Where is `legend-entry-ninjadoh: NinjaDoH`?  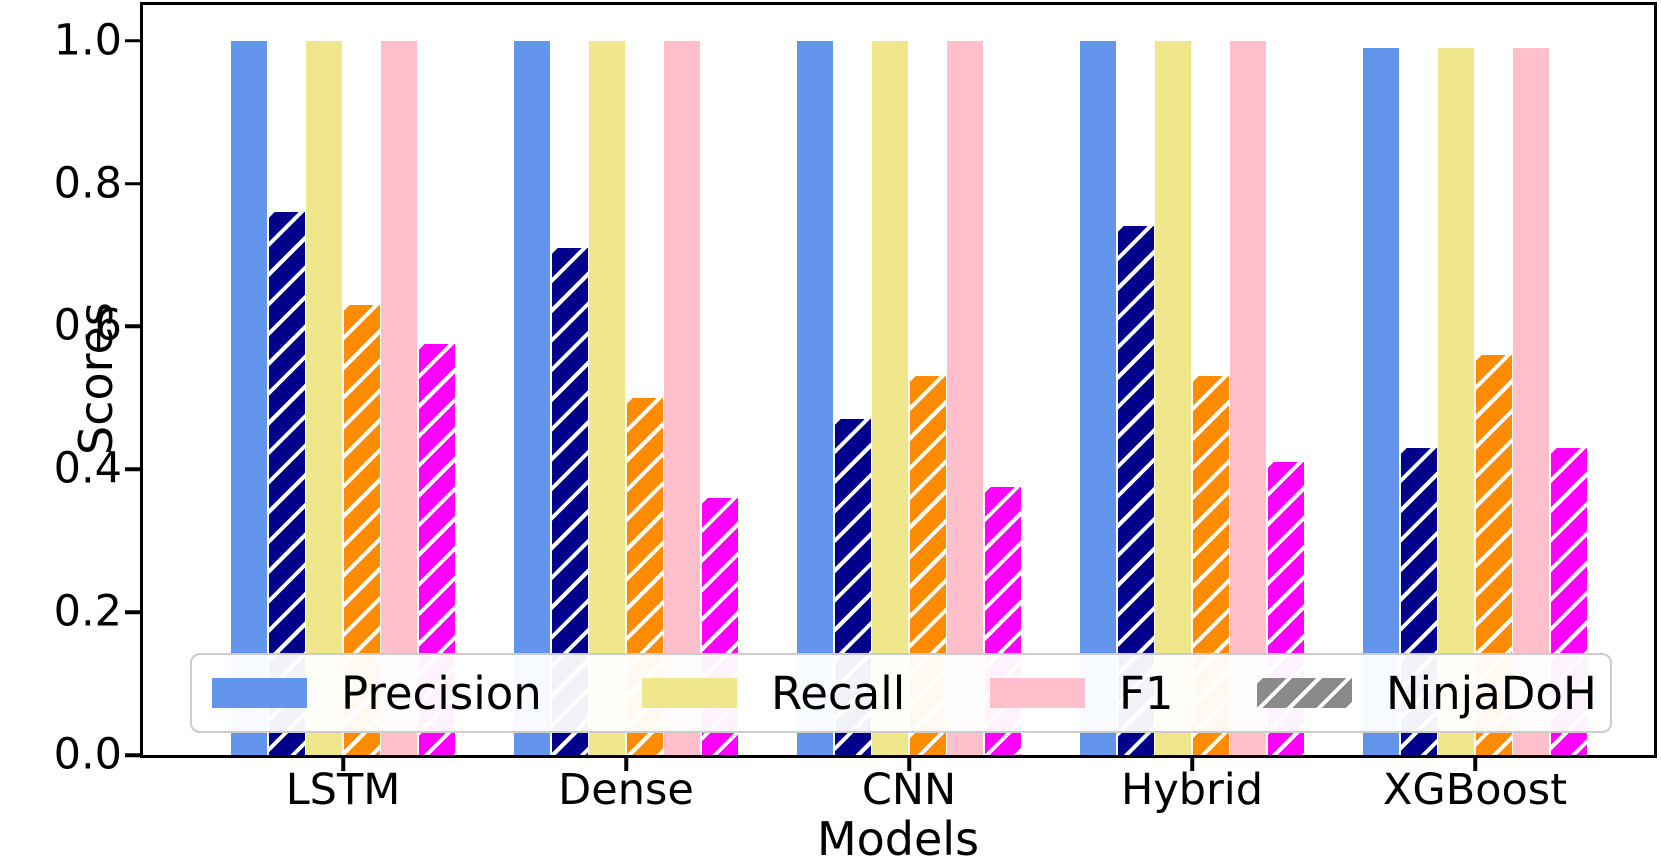
legend-entry-ninjadoh: NinjaDoH is located at coordinates (1427, 693).